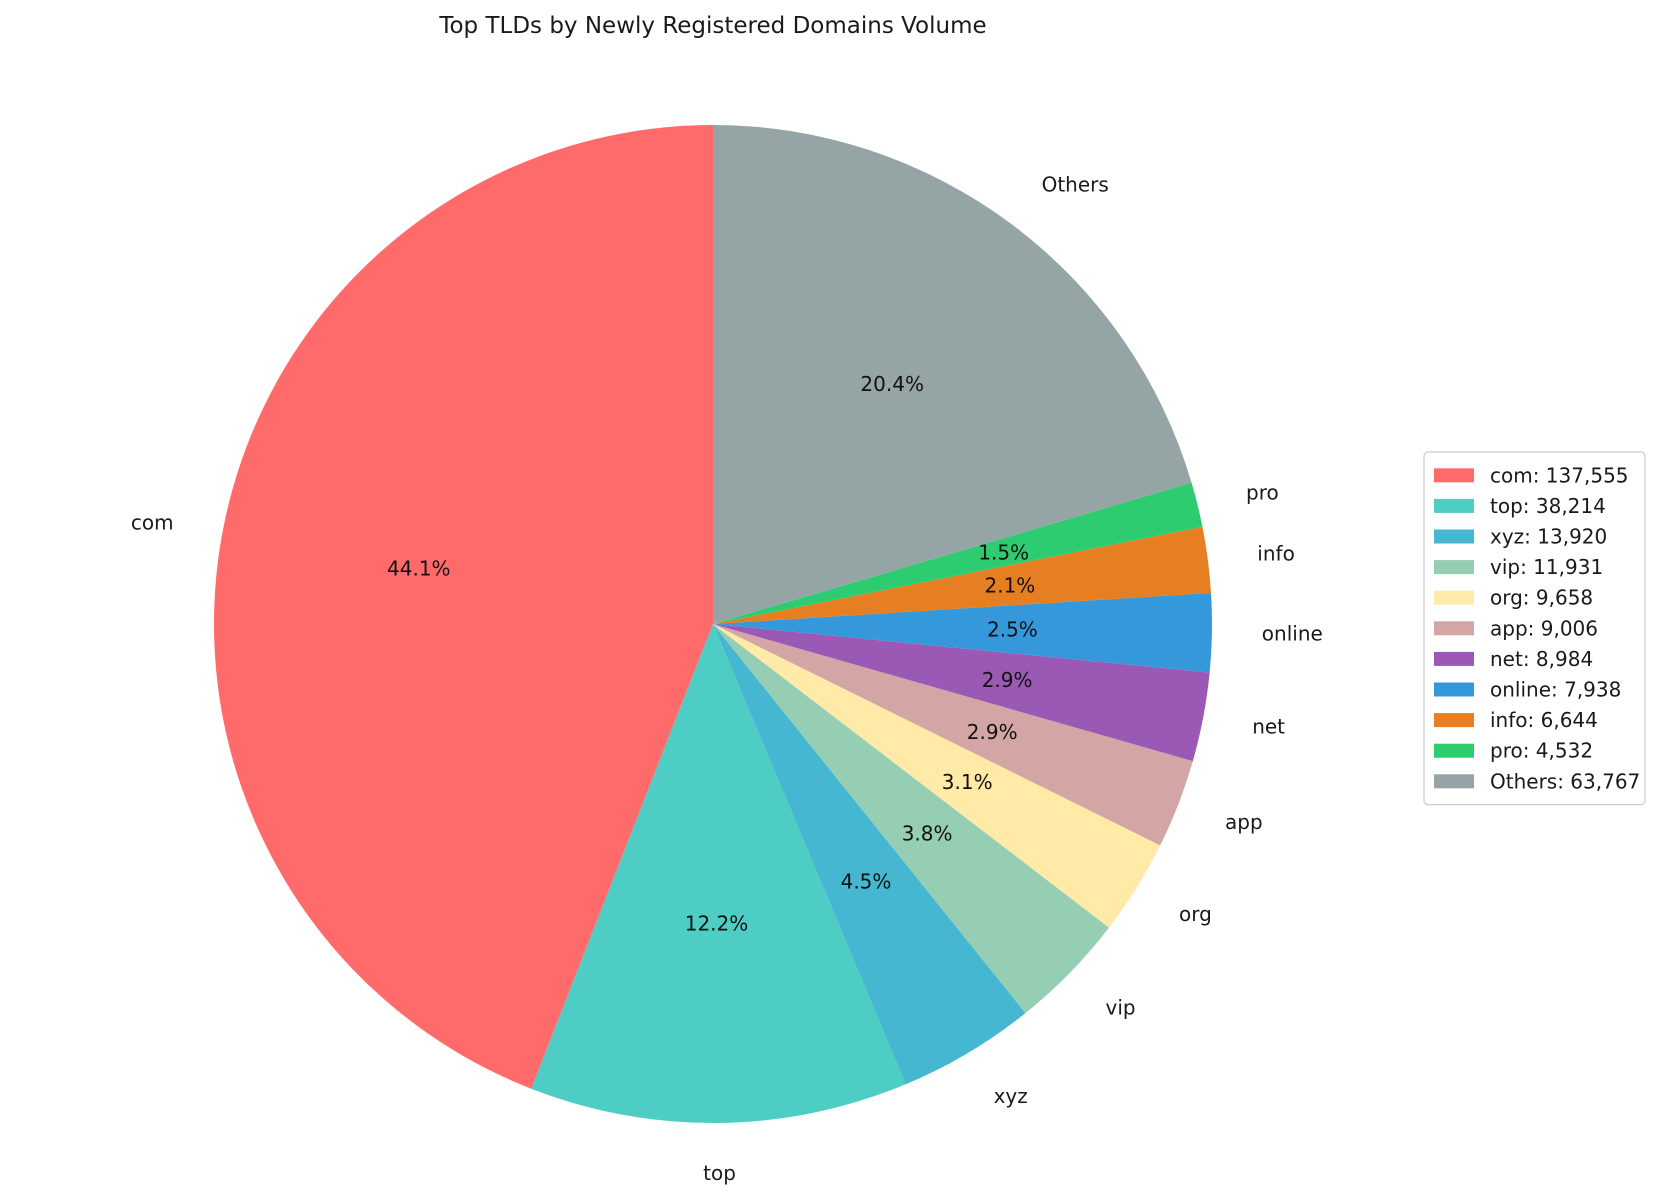 This screenshot has height=1195, width=1667. Describe the element at coordinates (1454, 567) in the screenshot. I see `legend-swatch-vip` at that location.